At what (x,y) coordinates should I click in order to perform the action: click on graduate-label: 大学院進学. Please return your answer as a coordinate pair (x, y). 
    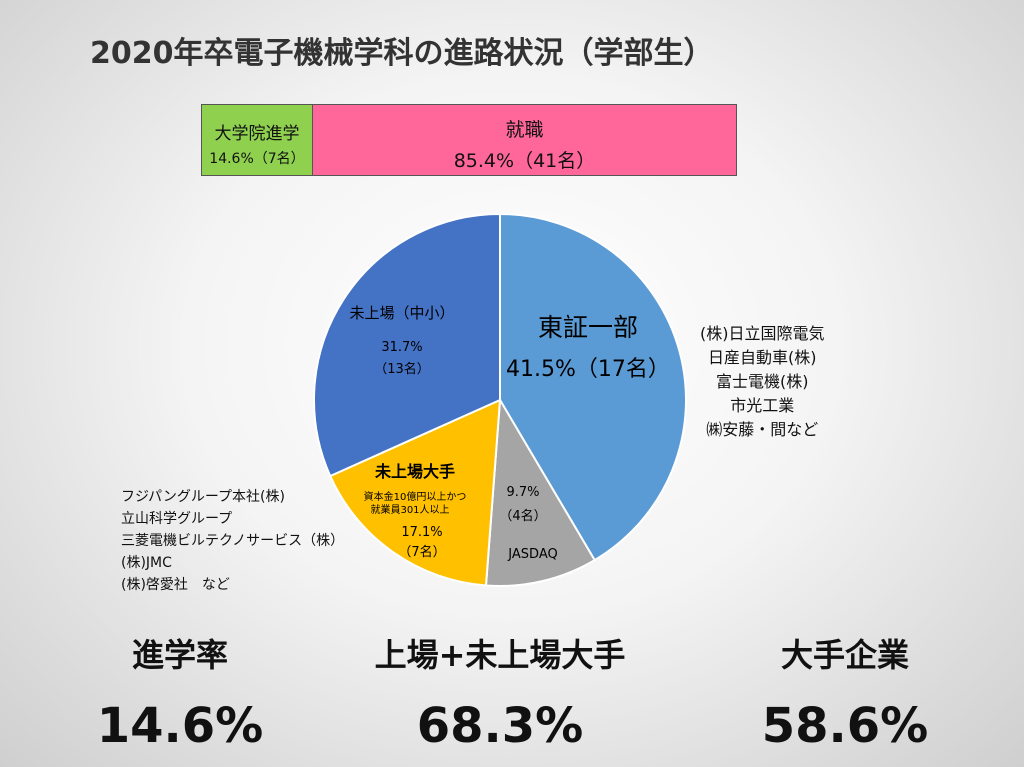
    Looking at the image, I should click on (257, 134).